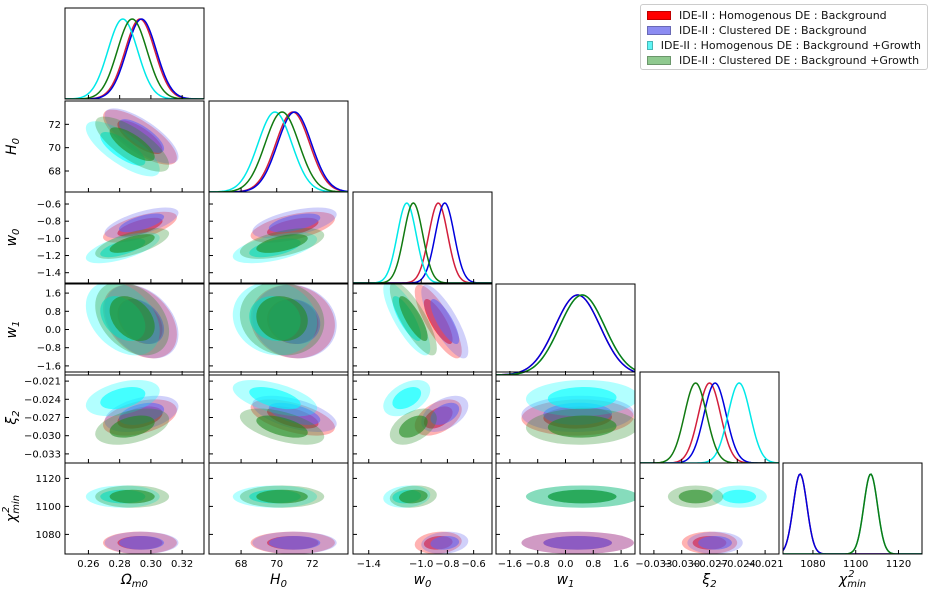 This screenshot has width=937, height=595. I want to click on panel-xi2-vs-w1, so click(578, 412).